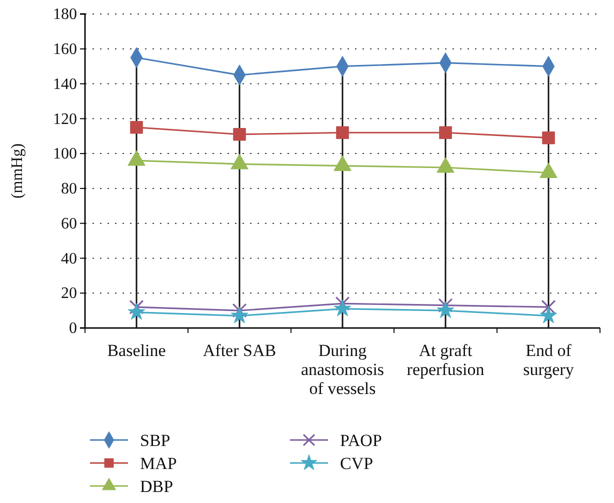 This screenshot has width=614, height=503. What do you see at coordinates (17, 171) in the screenshot?
I see `y-axis-title: (mmHg)` at bounding box center [17, 171].